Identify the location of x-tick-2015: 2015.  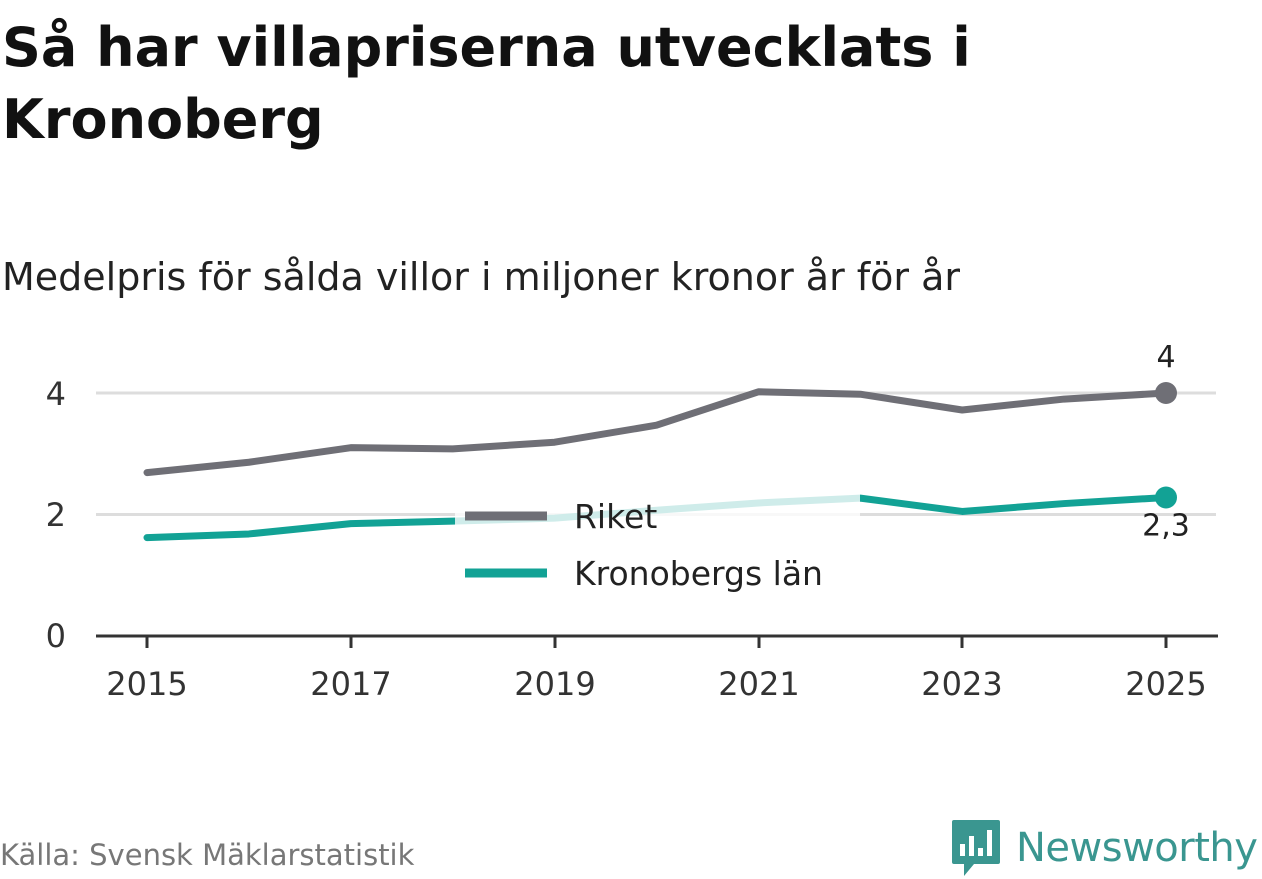
(146, 684).